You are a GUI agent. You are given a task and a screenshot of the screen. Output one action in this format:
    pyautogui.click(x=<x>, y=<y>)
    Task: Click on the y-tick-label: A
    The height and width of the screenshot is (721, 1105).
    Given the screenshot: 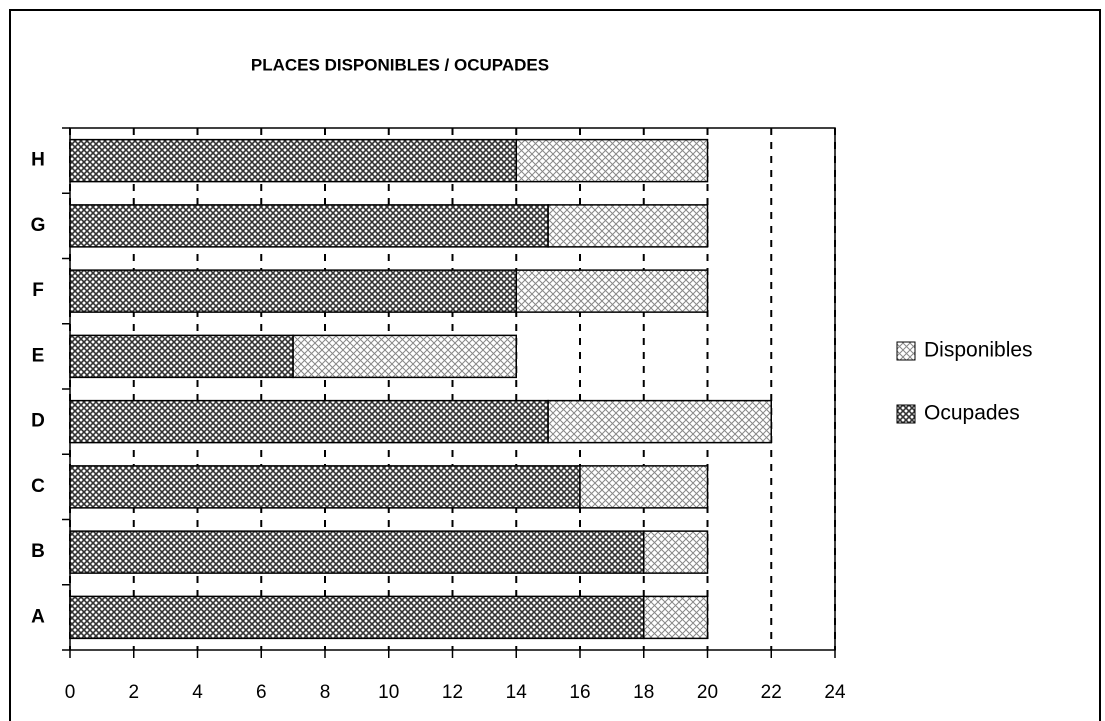 What is the action you would take?
    pyautogui.click(x=38, y=616)
    